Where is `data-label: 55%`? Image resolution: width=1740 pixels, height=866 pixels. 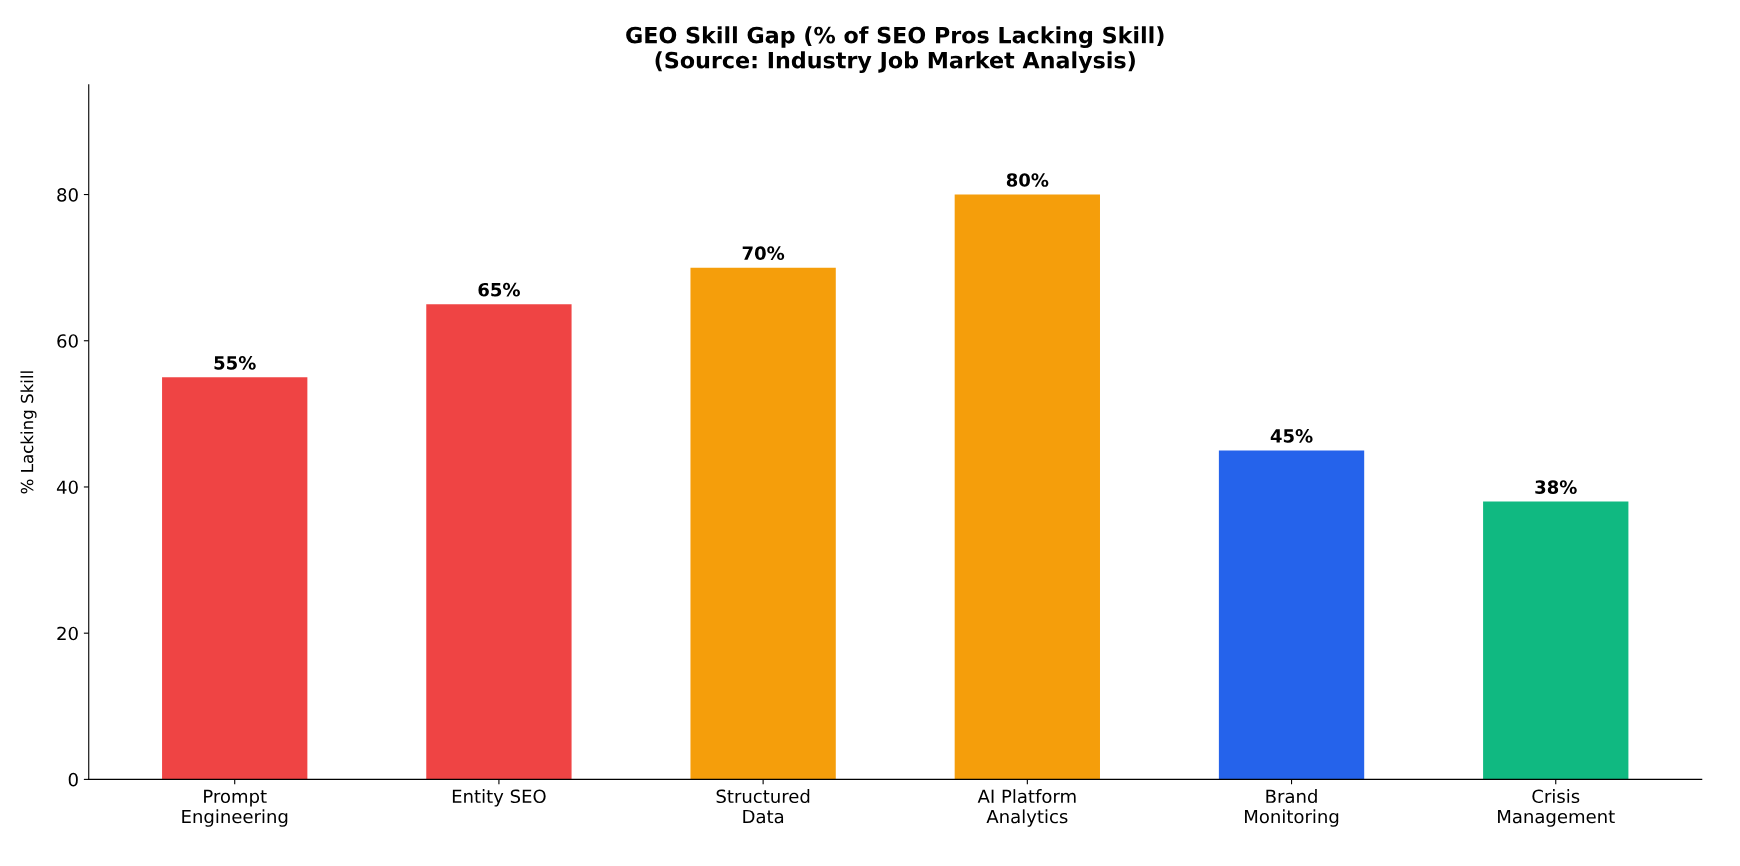 data-label: 55% is located at coordinates (235, 362).